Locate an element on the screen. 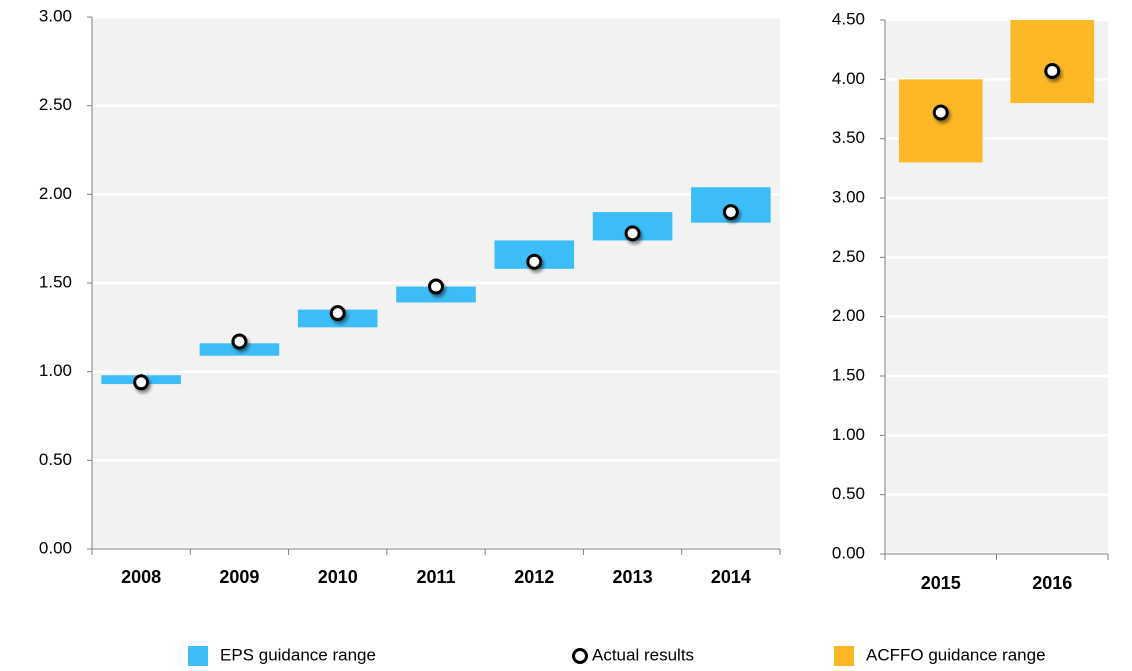 This screenshot has height=671, width=1132. legend-label: ACFFO guidance range is located at coordinates (956, 654).